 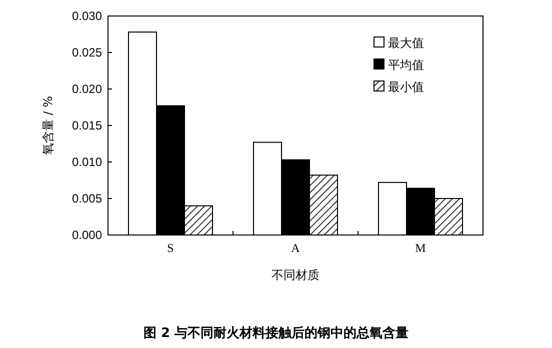 What do you see at coordinates (87, 53) in the screenshot?
I see `y-tick-label: 0.025` at bounding box center [87, 53].